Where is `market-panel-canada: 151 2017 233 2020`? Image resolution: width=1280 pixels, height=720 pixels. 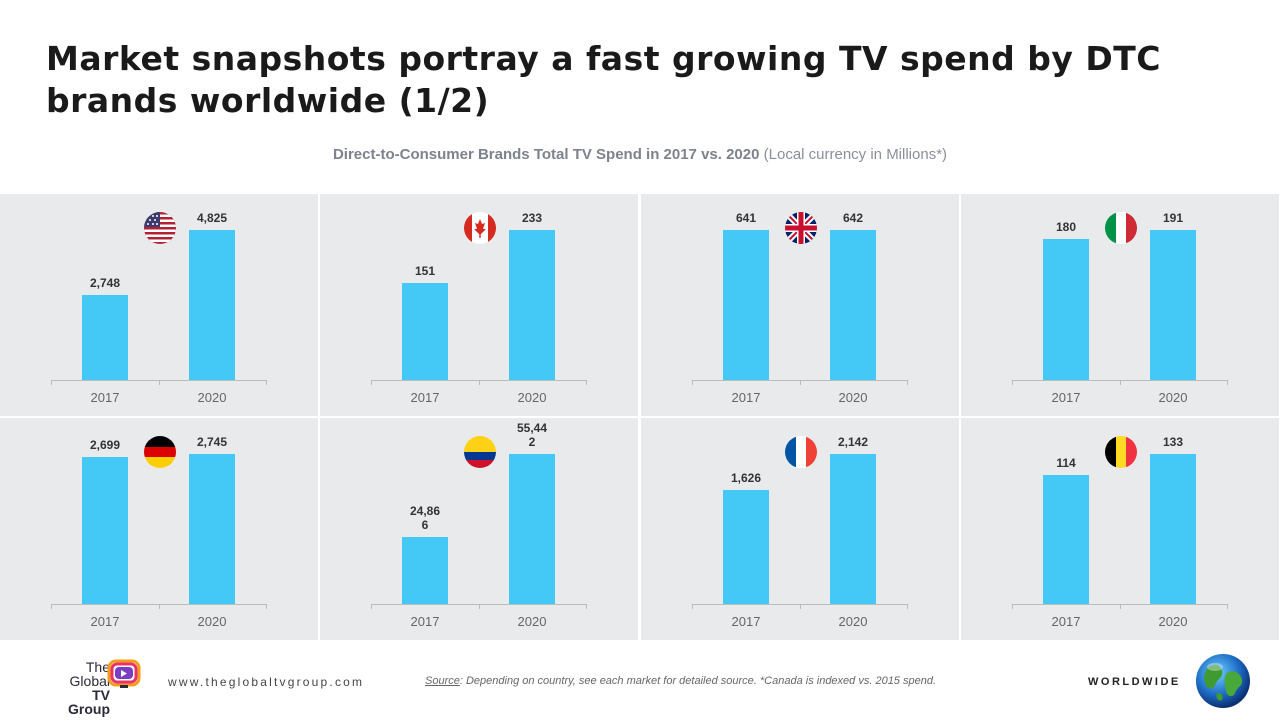
market-panel-canada: 151 2017 233 2020 is located at coordinates (479, 305).